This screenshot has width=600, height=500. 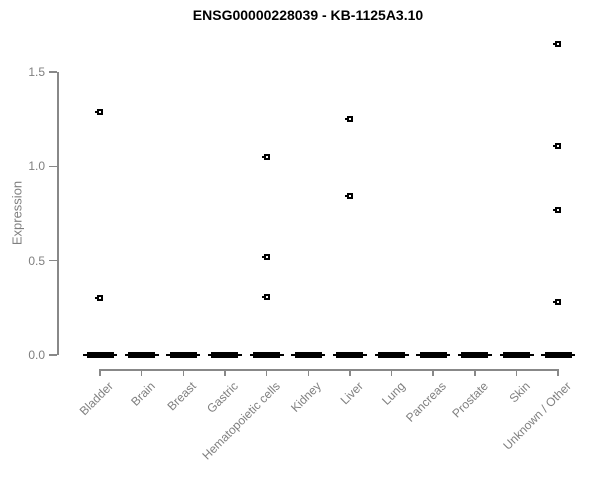 I want to click on y-tick-label: 0.5, so click(x=36, y=260).